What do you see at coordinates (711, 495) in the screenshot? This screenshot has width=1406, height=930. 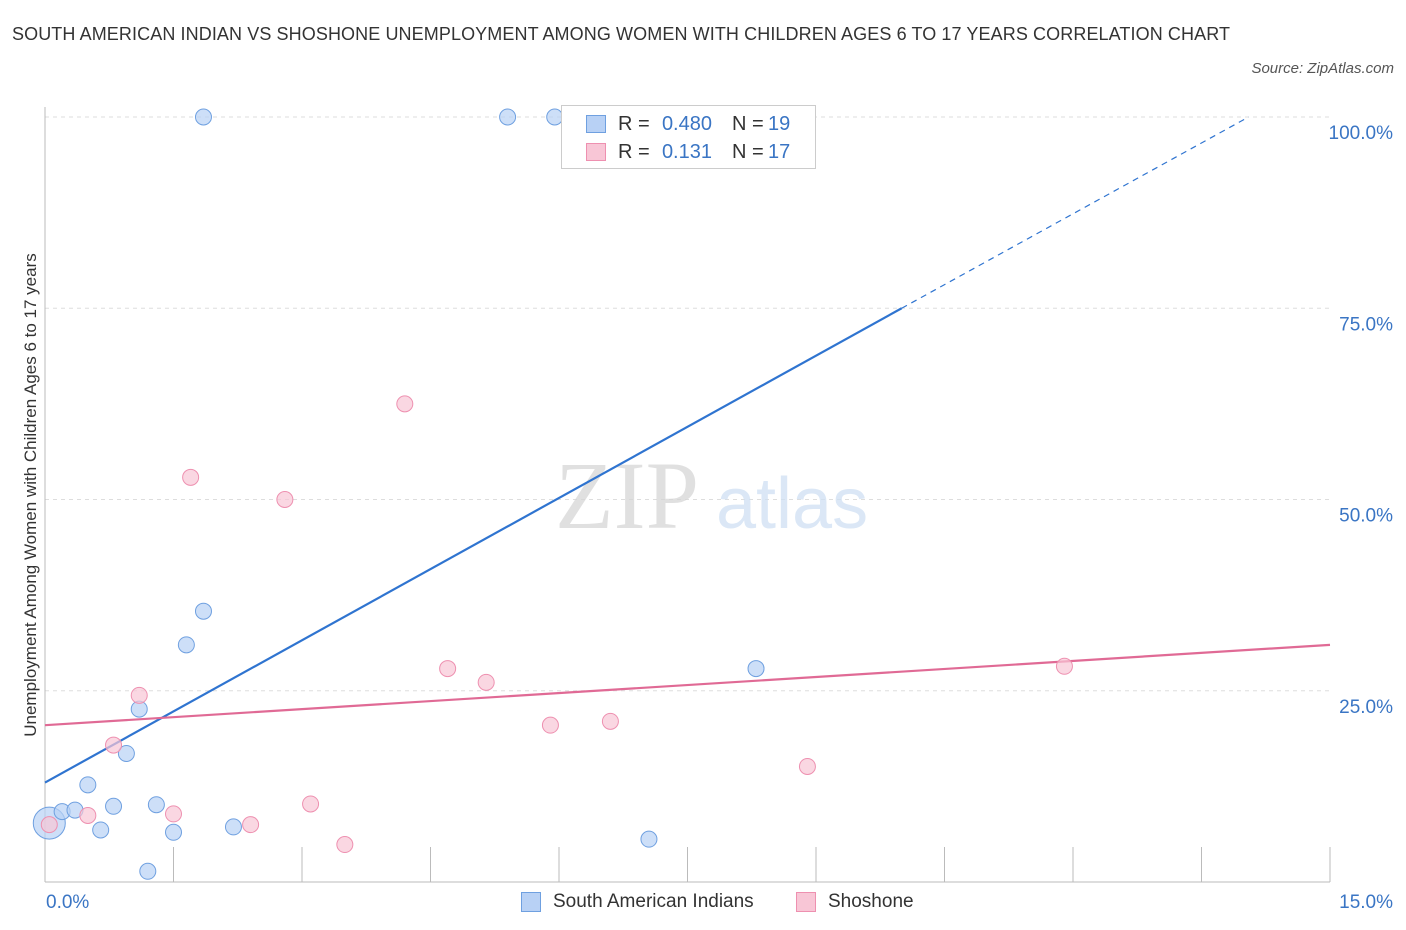 I see `watermark: ZIP atlas` at bounding box center [711, 495].